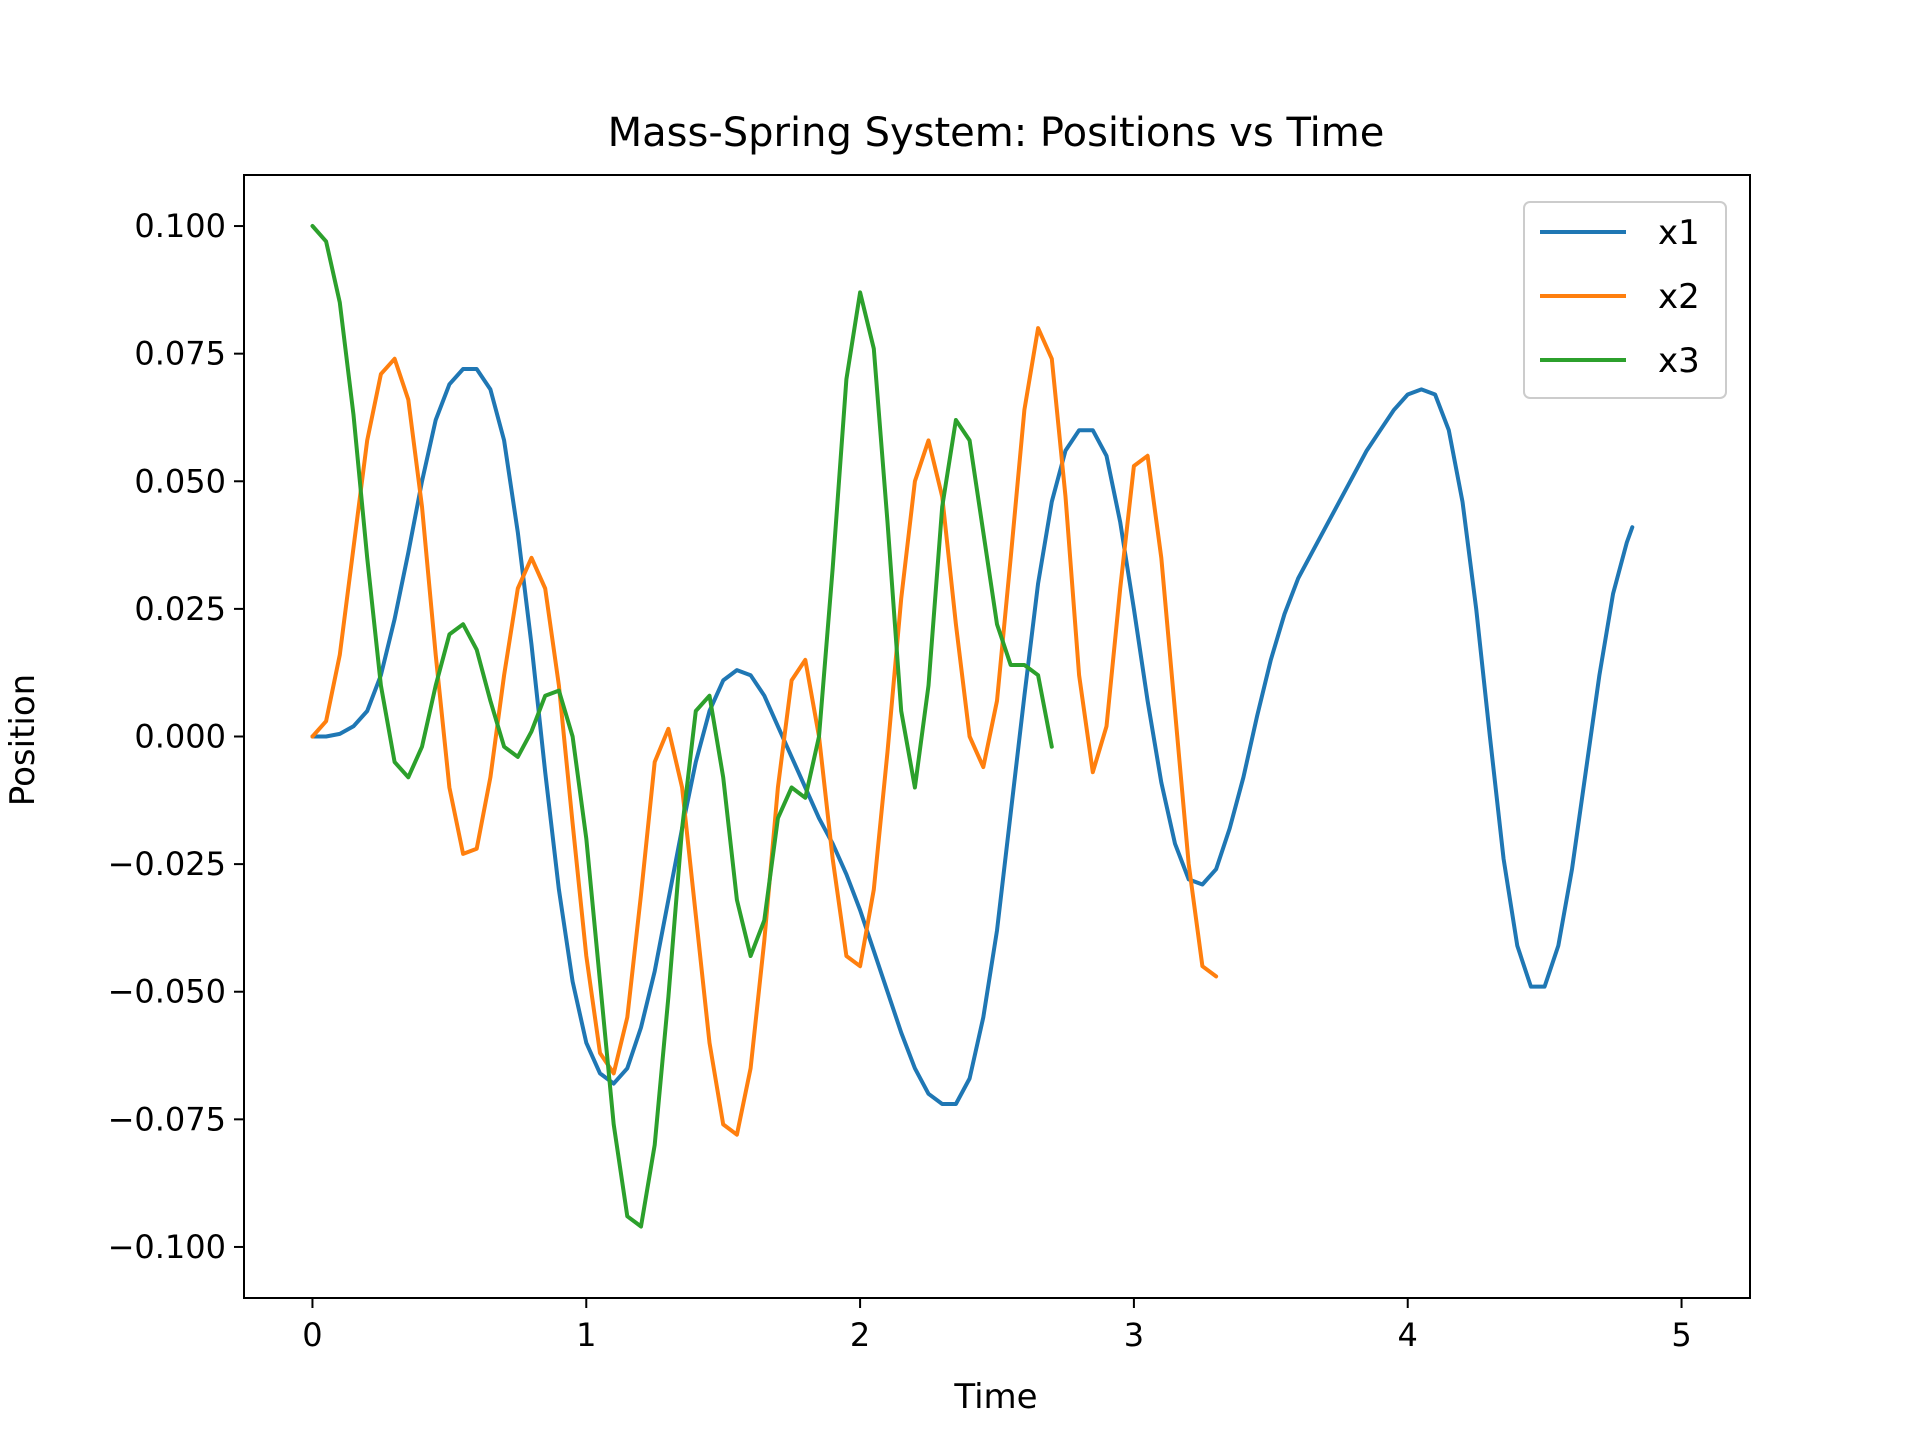 The height and width of the screenshot is (1440, 1920). What do you see at coordinates (1408, 1335) in the screenshot?
I see `x-tick-label: 4` at bounding box center [1408, 1335].